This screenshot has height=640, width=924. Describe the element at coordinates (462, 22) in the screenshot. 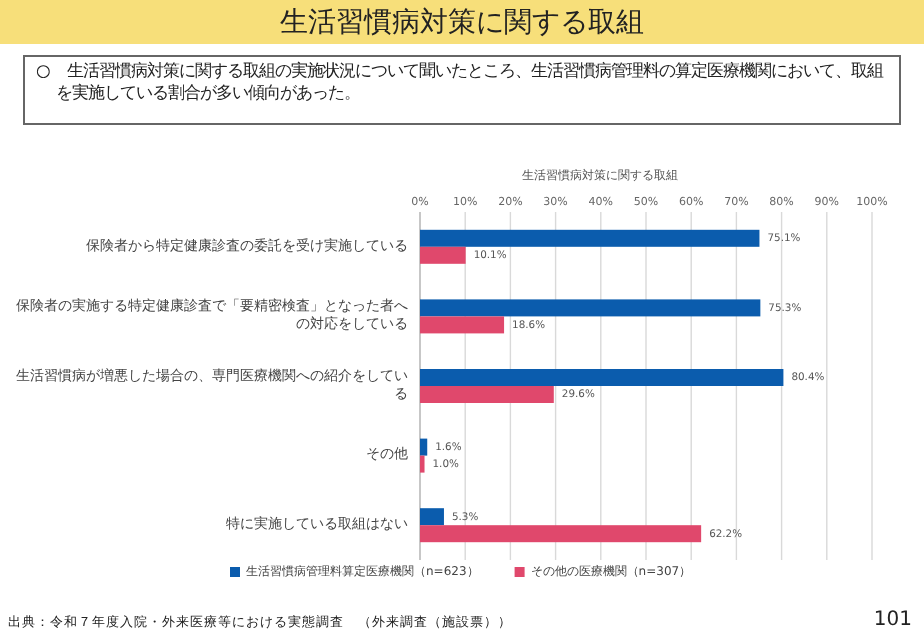

I see `title: 生活習慣病対策に関する取組` at that location.